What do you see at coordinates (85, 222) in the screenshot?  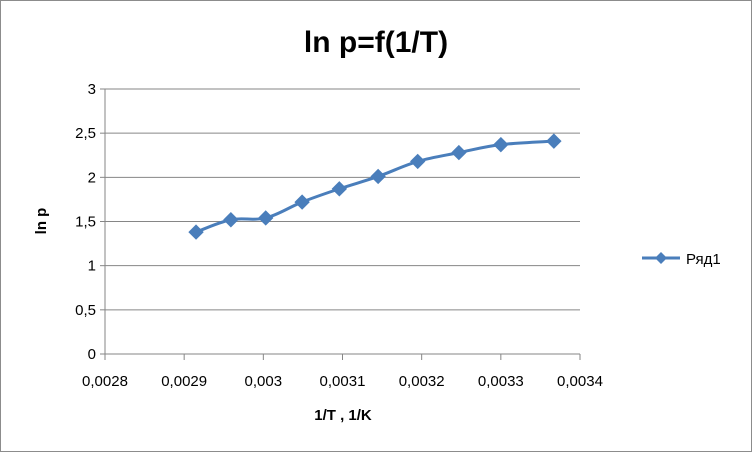 I see `y-tick-label: 1,5` at bounding box center [85, 222].